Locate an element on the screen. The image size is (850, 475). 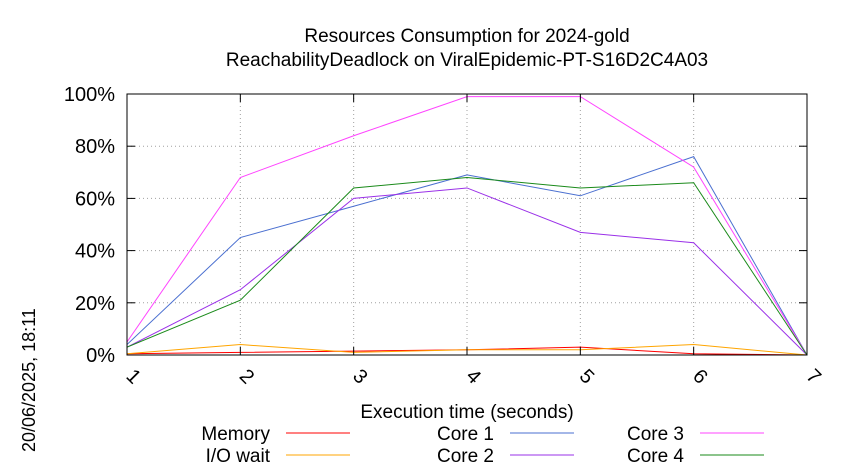
timestamp: 20/06/2025, 18:11 is located at coordinates (29, 380).